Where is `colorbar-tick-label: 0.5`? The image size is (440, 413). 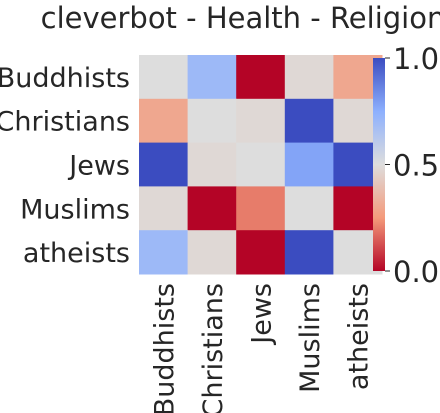
colorbar-tick-label: 0.5 is located at coordinates (416, 166).